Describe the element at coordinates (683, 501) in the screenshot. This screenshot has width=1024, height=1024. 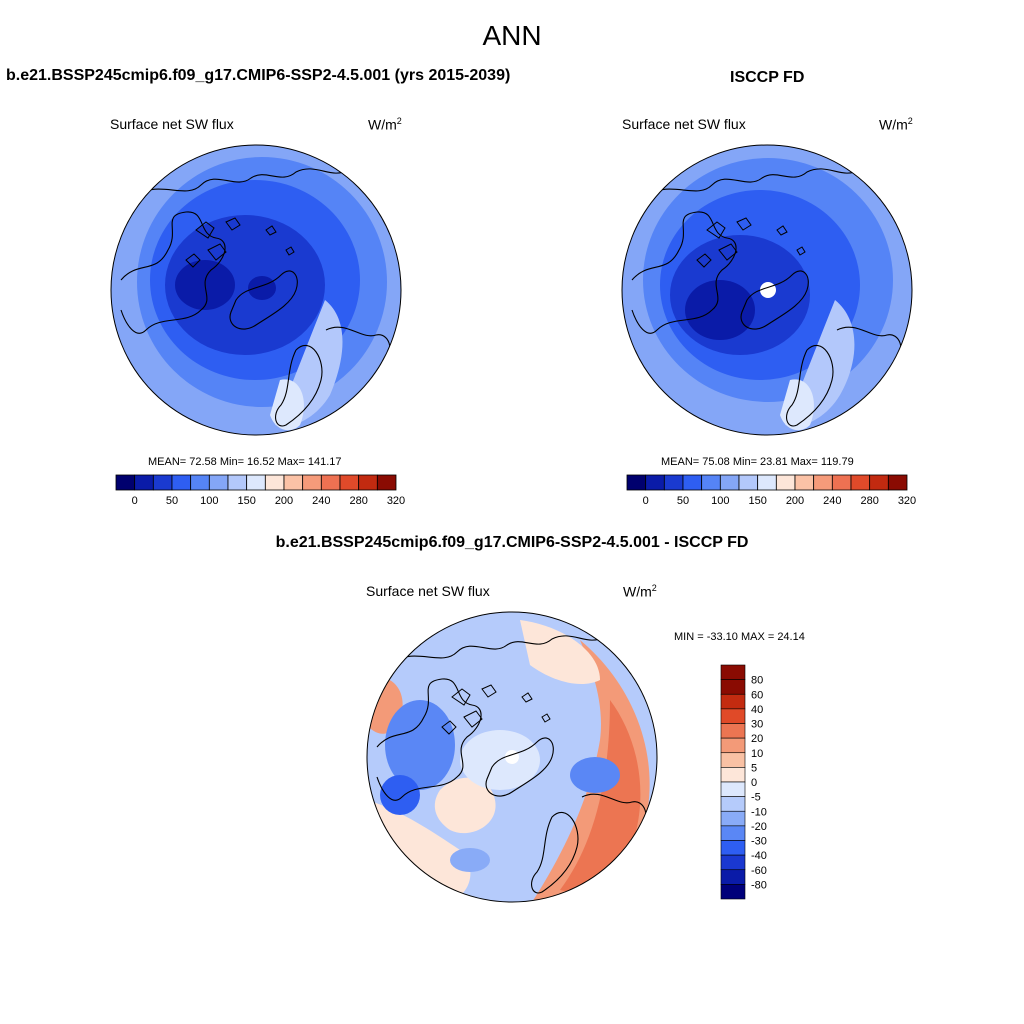
I see `obs-colorbar-tick-label: 50` at that location.